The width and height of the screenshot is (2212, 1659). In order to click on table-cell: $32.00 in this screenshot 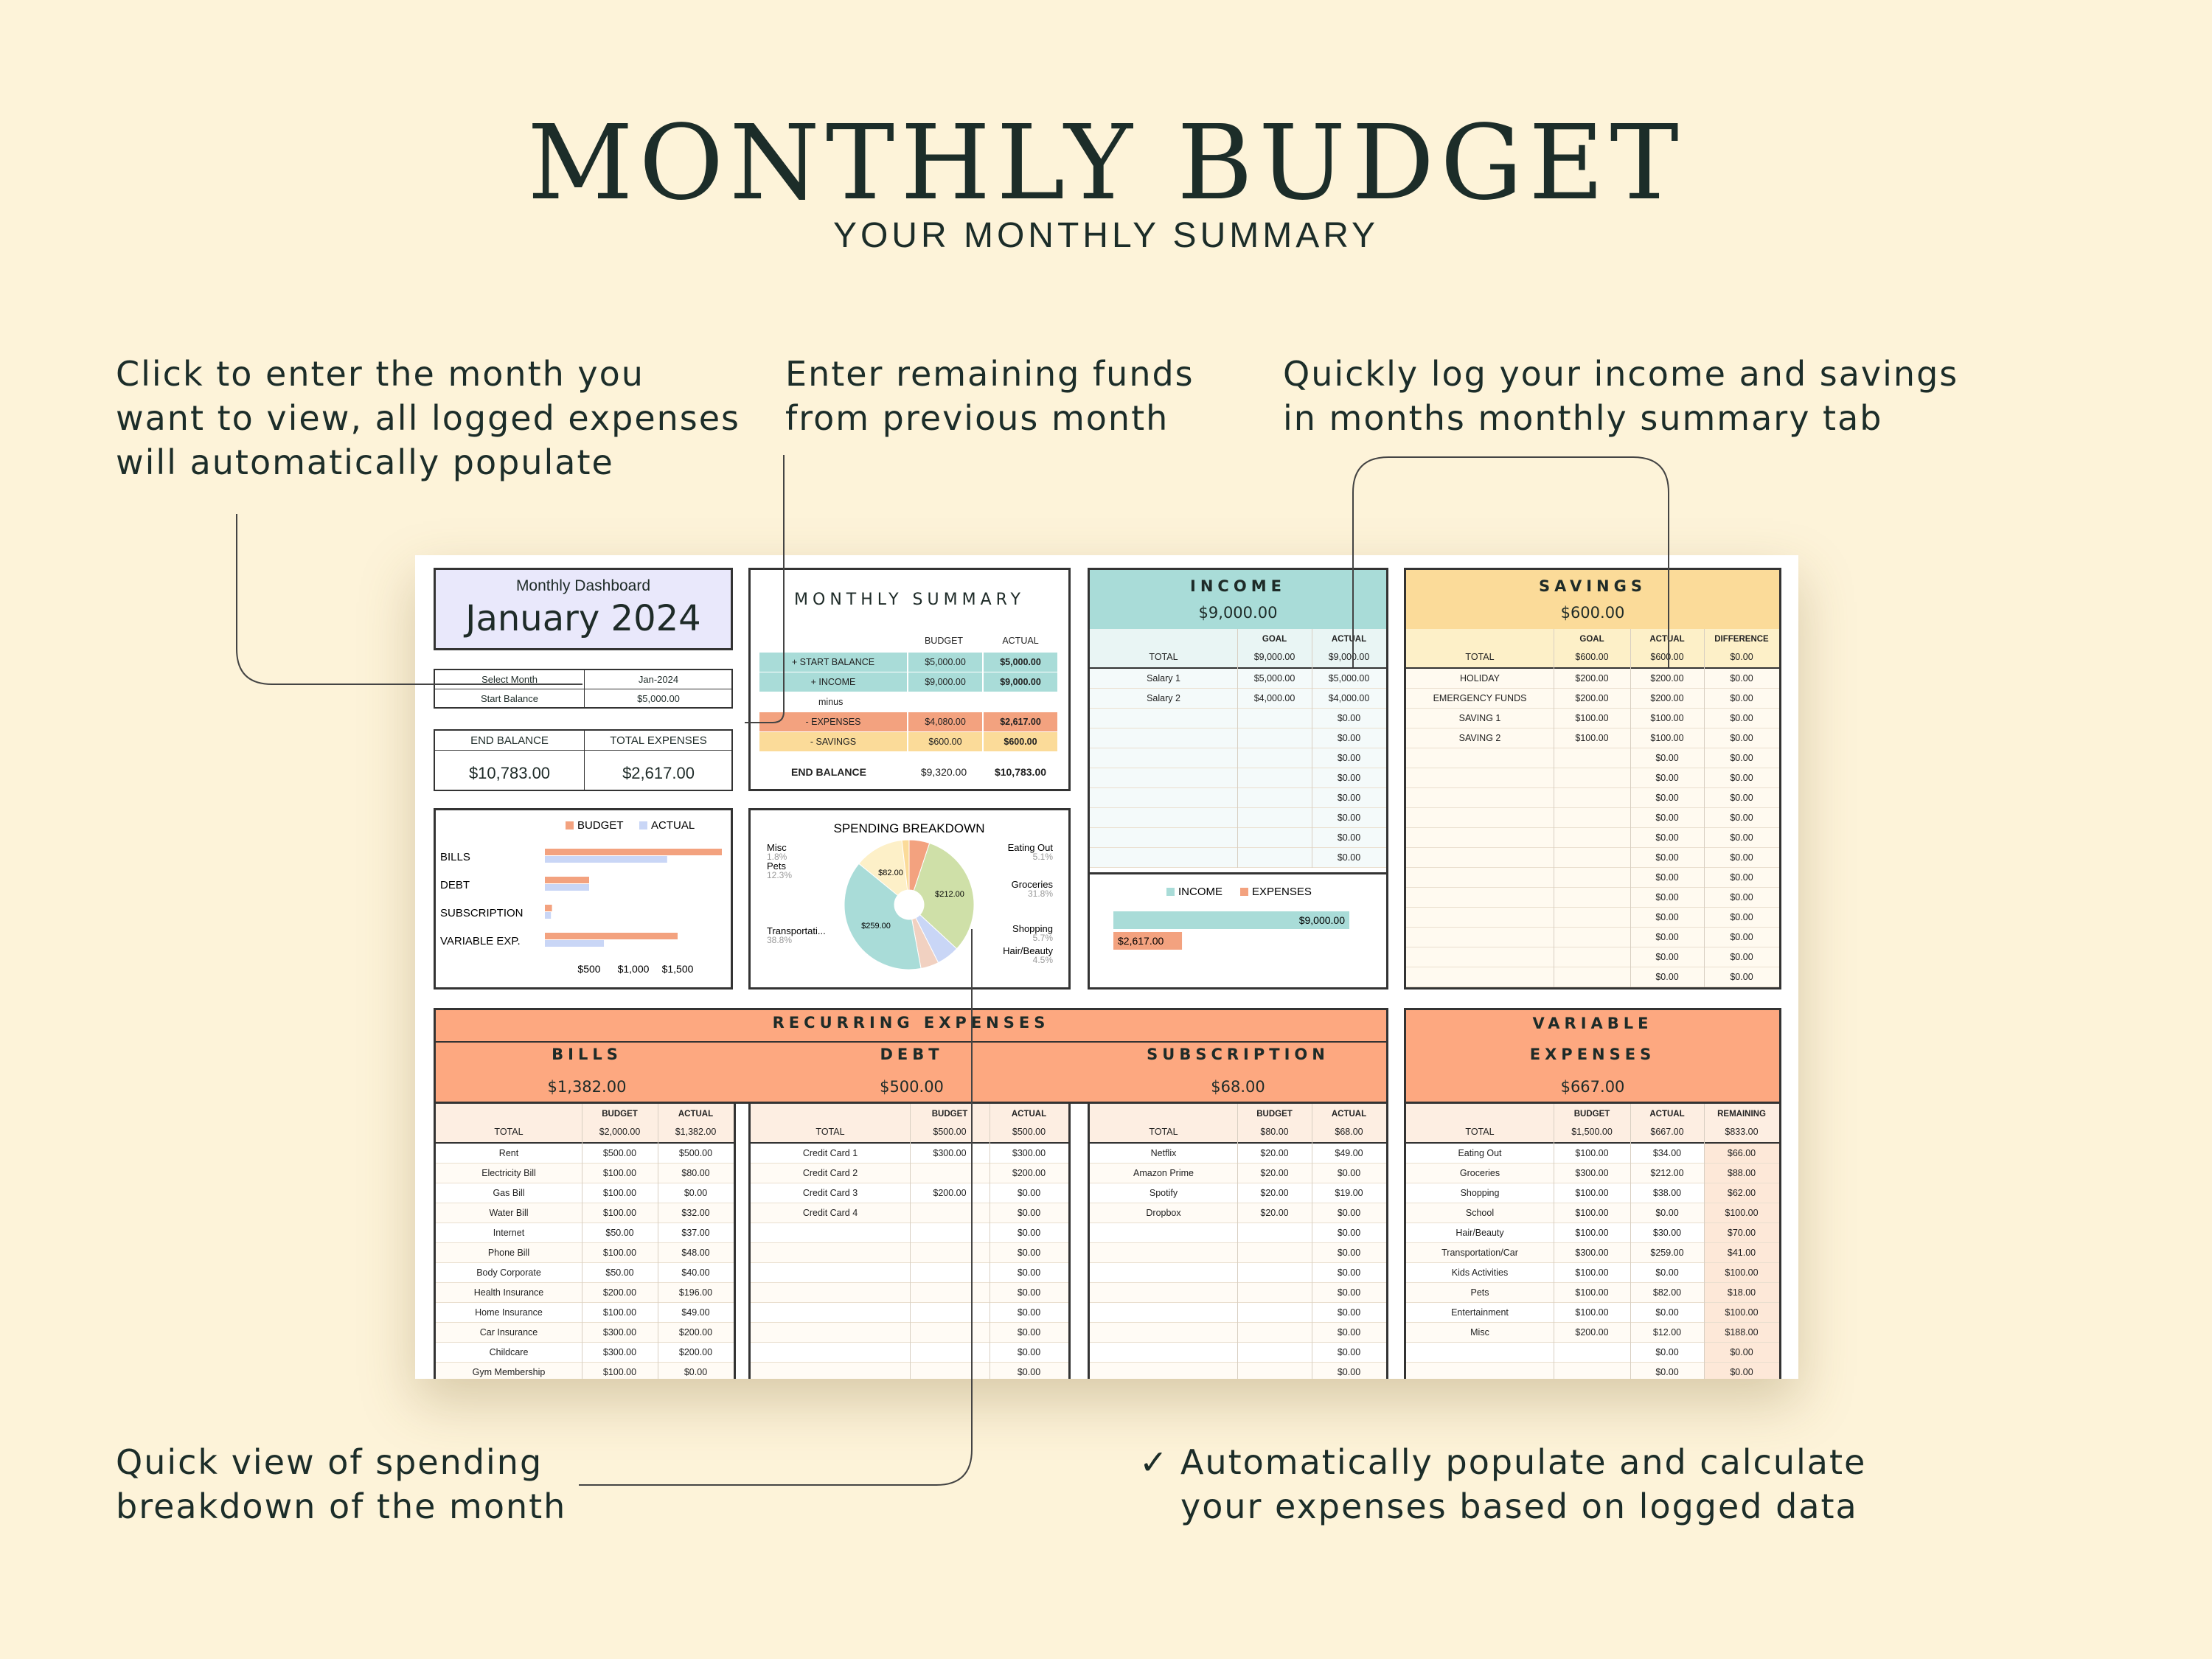, I will do `click(695, 1213)`.